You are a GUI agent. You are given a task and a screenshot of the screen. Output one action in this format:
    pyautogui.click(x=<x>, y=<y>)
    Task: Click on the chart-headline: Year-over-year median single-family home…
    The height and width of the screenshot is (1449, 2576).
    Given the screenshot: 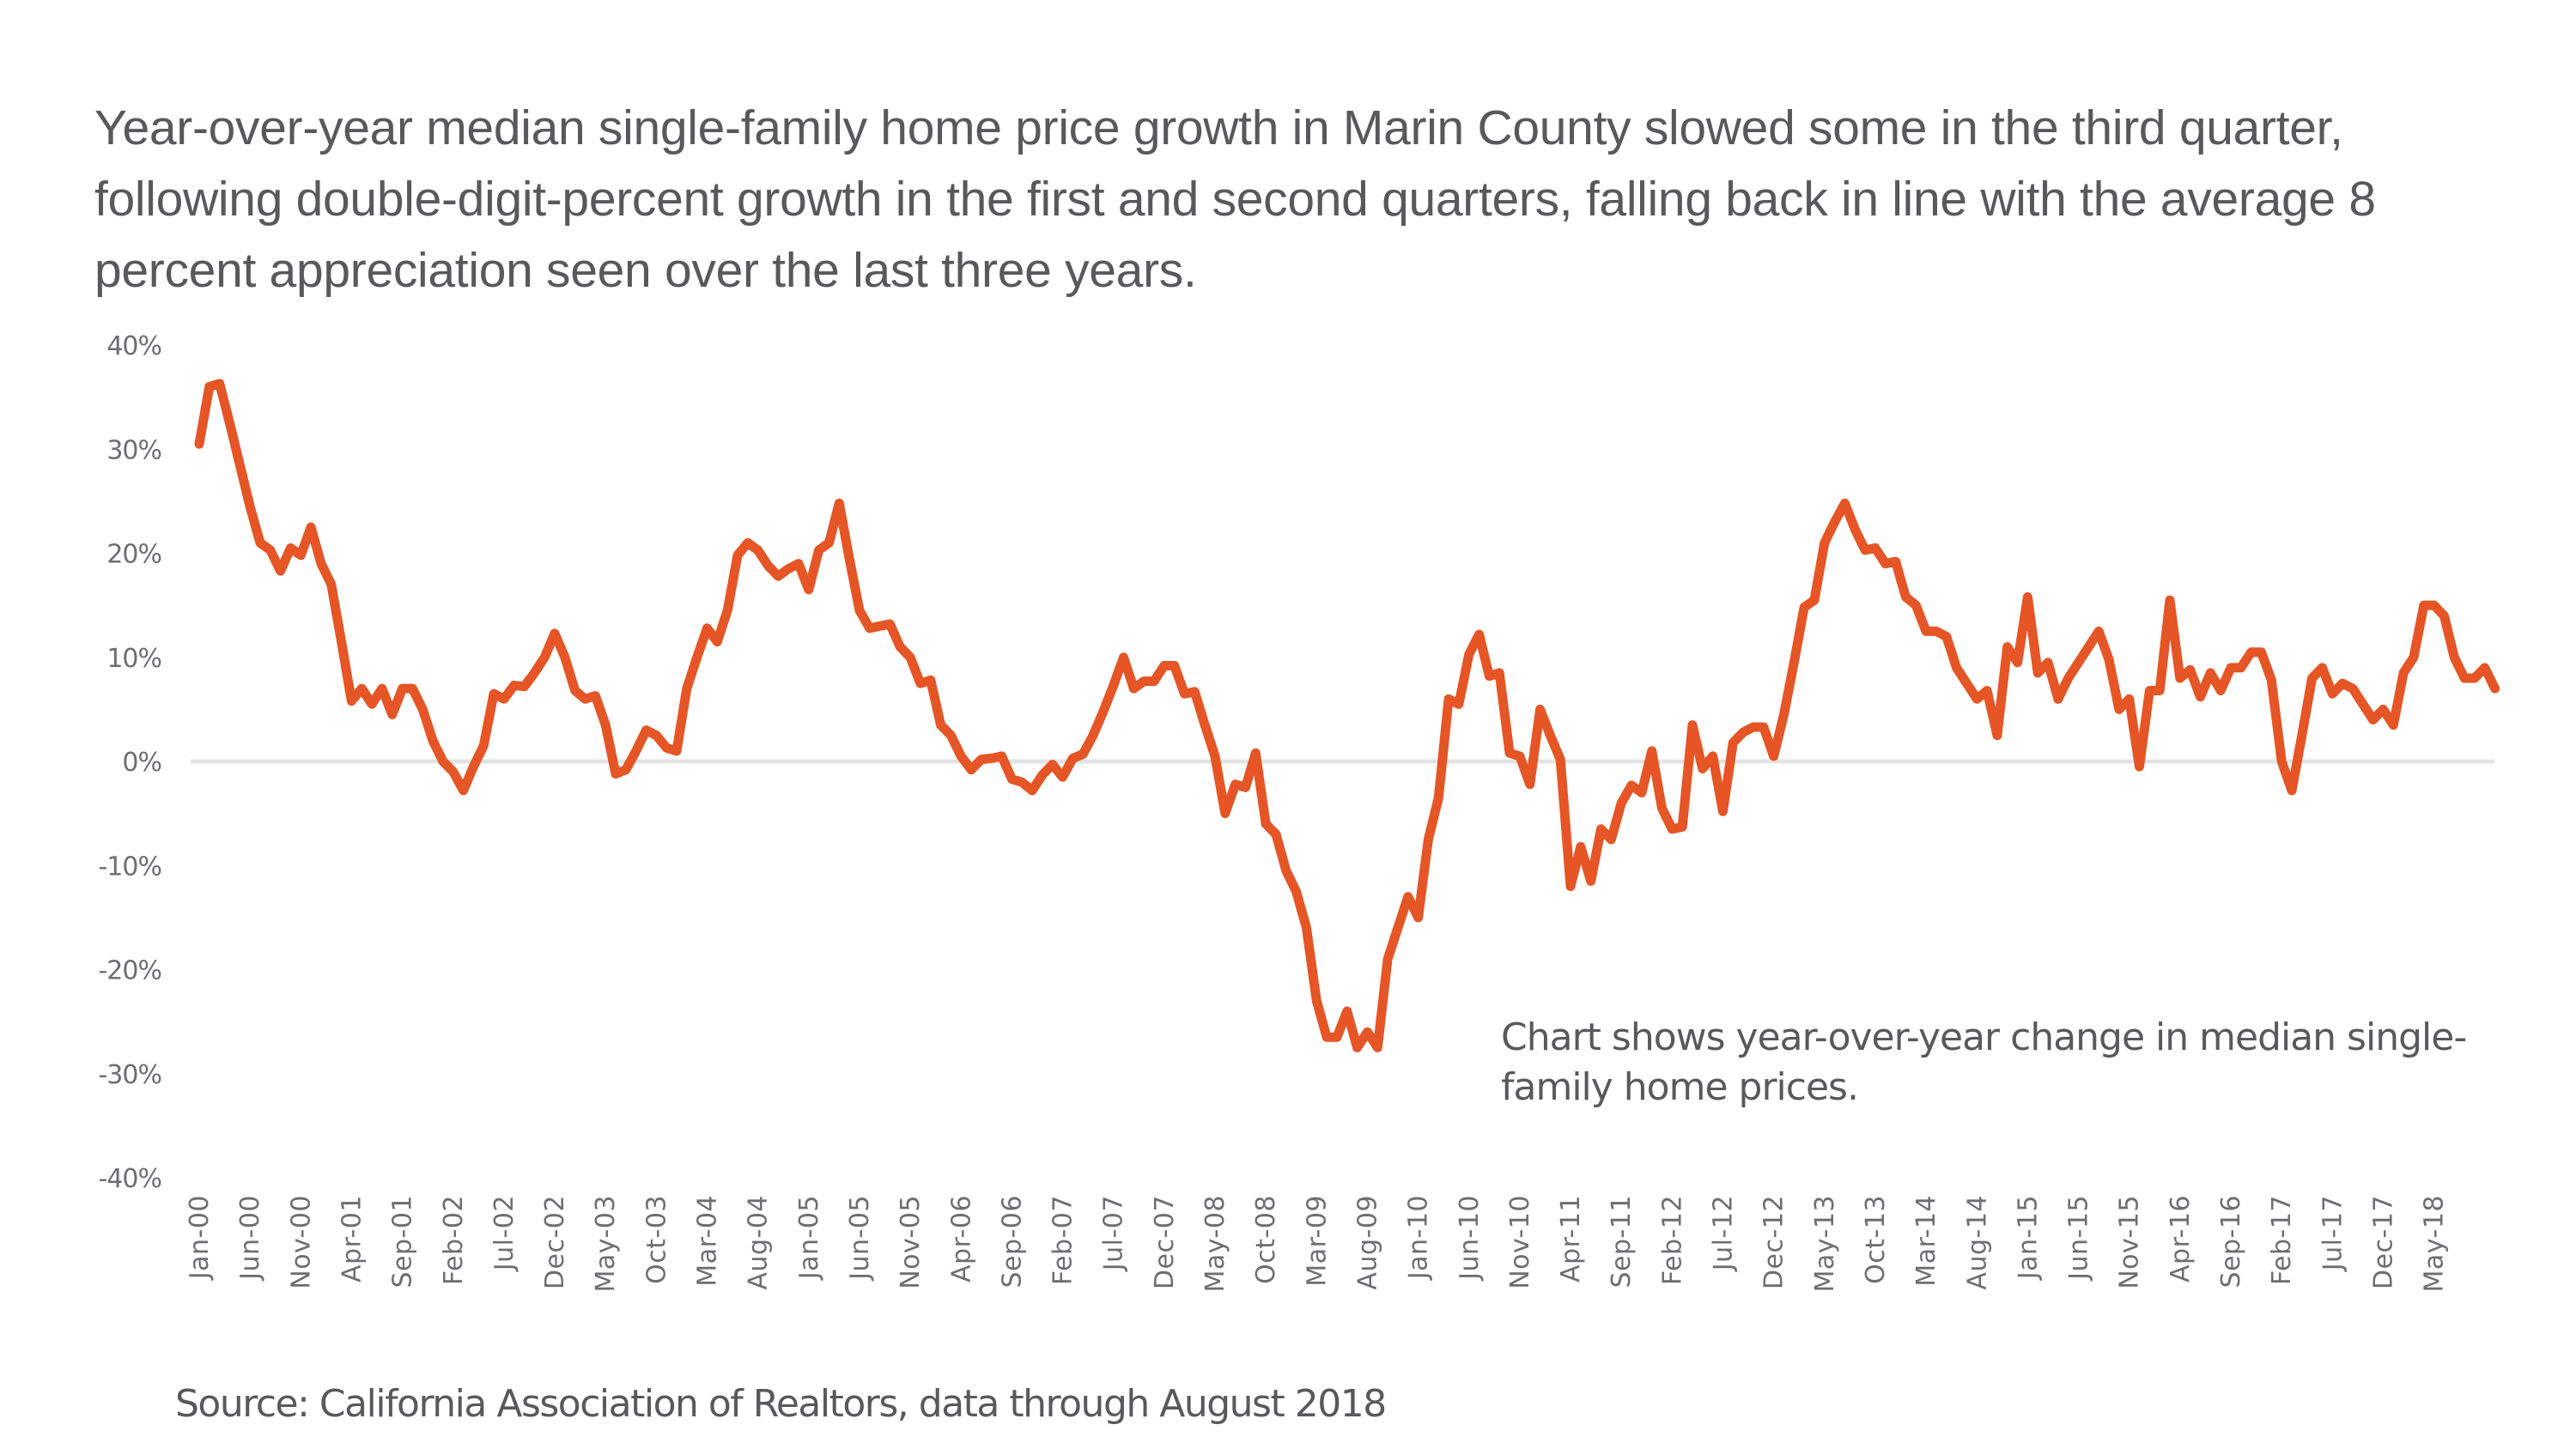 What is the action you would take?
    pyautogui.click(x=1235, y=199)
    